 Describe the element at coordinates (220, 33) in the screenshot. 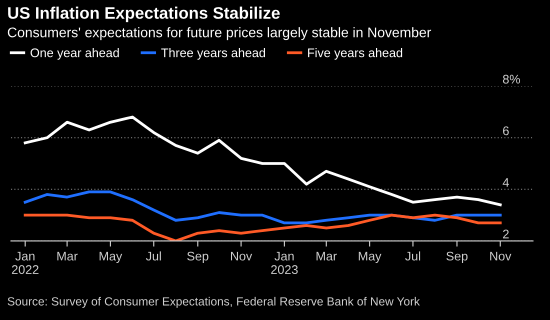

I see `chart-subtitle: Consumers' expectations for future prices largely stable in November` at that location.